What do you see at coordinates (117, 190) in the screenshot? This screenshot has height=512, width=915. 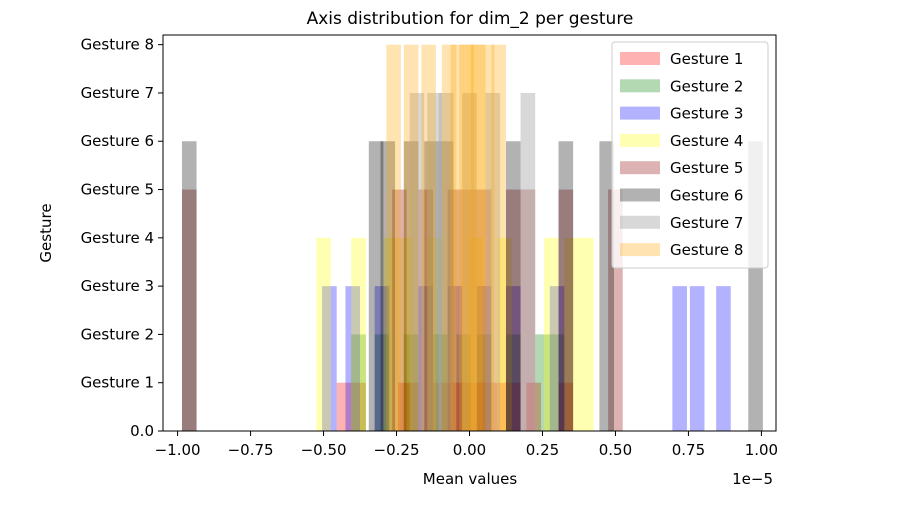 I see `y-tick-label: Gesture 5` at bounding box center [117, 190].